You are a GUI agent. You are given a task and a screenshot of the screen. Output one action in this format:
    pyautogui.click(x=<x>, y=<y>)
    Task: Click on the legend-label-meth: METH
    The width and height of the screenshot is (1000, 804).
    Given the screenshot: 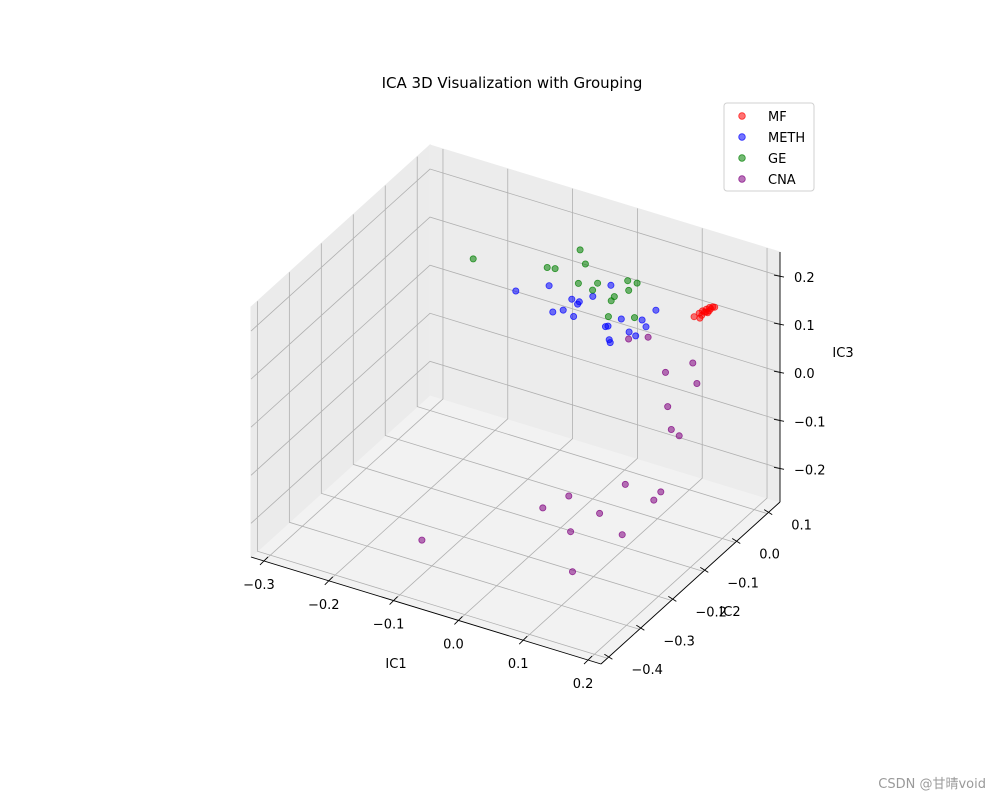 What is the action you would take?
    pyautogui.click(x=786, y=138)
    